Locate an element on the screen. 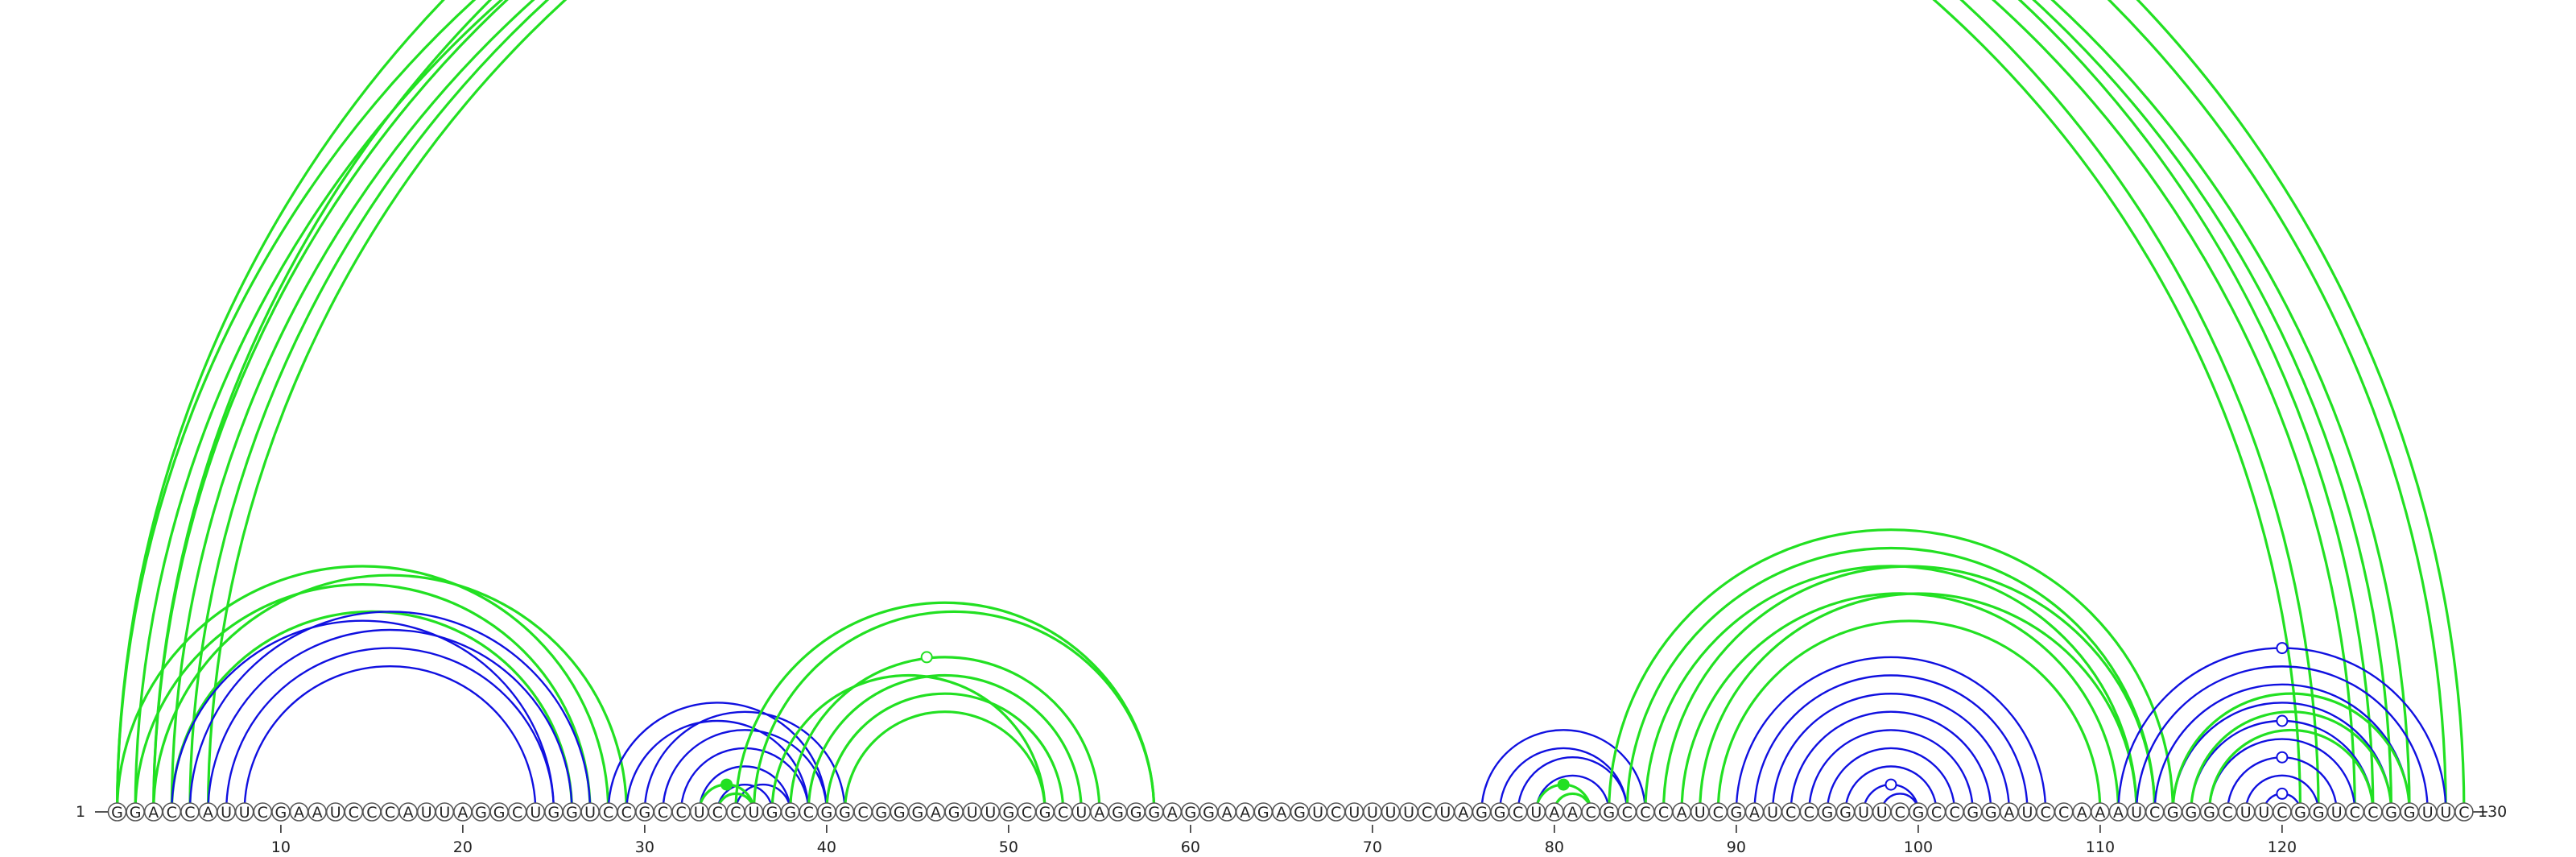  nucleotide-47: G is located at coordinates (954, 812).